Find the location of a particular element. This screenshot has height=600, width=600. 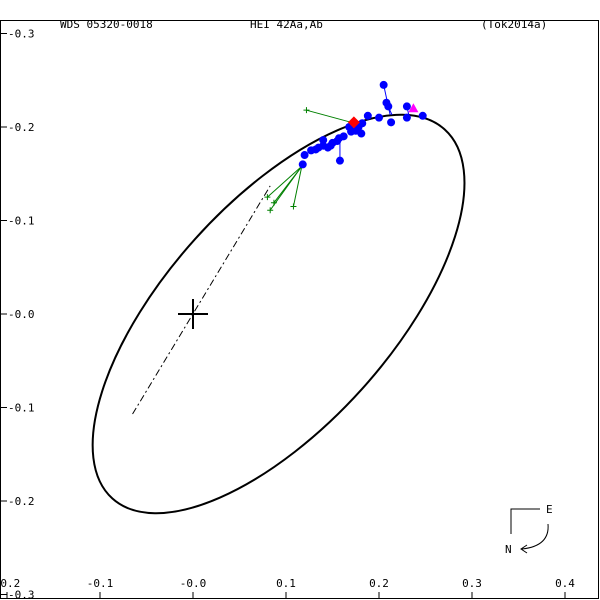

x-tick-label: 0.1 is located at coordinates (286, 583).